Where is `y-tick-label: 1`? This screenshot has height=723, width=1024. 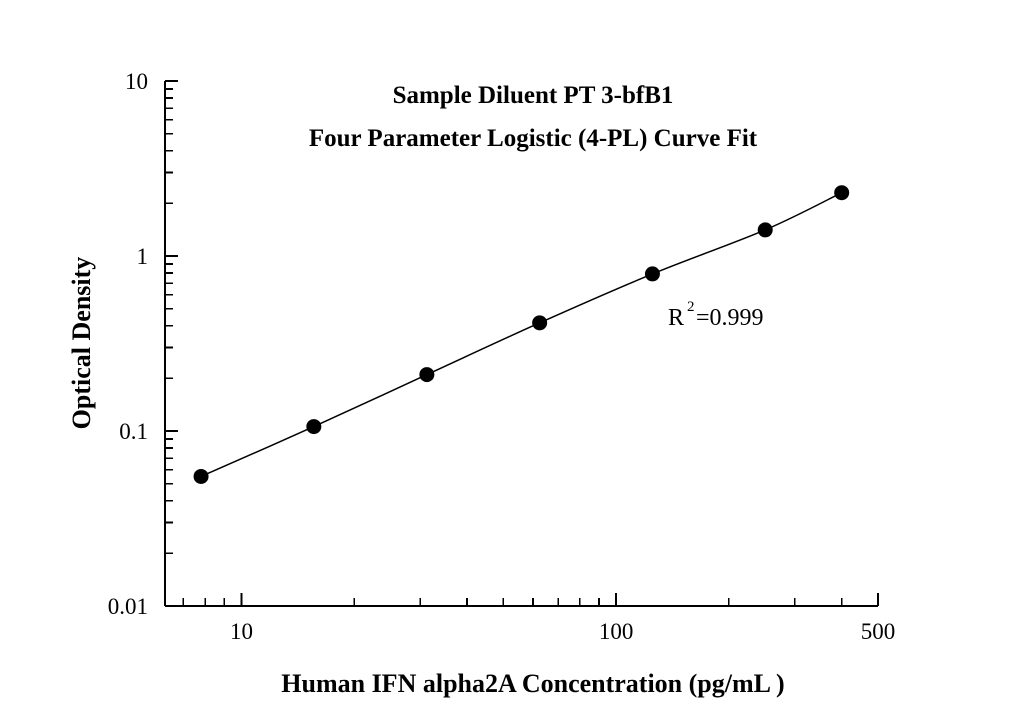 y-tick-label: 1 is located at coordinates (143, 256).